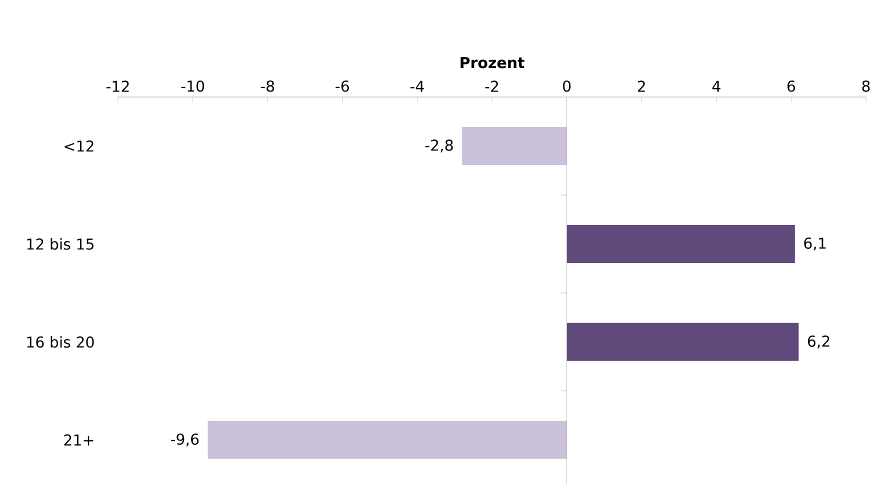 Image resolution: width=876 pixels, height=484 pixels. I want to click on x-tick-label: 8, so click(866, 86).